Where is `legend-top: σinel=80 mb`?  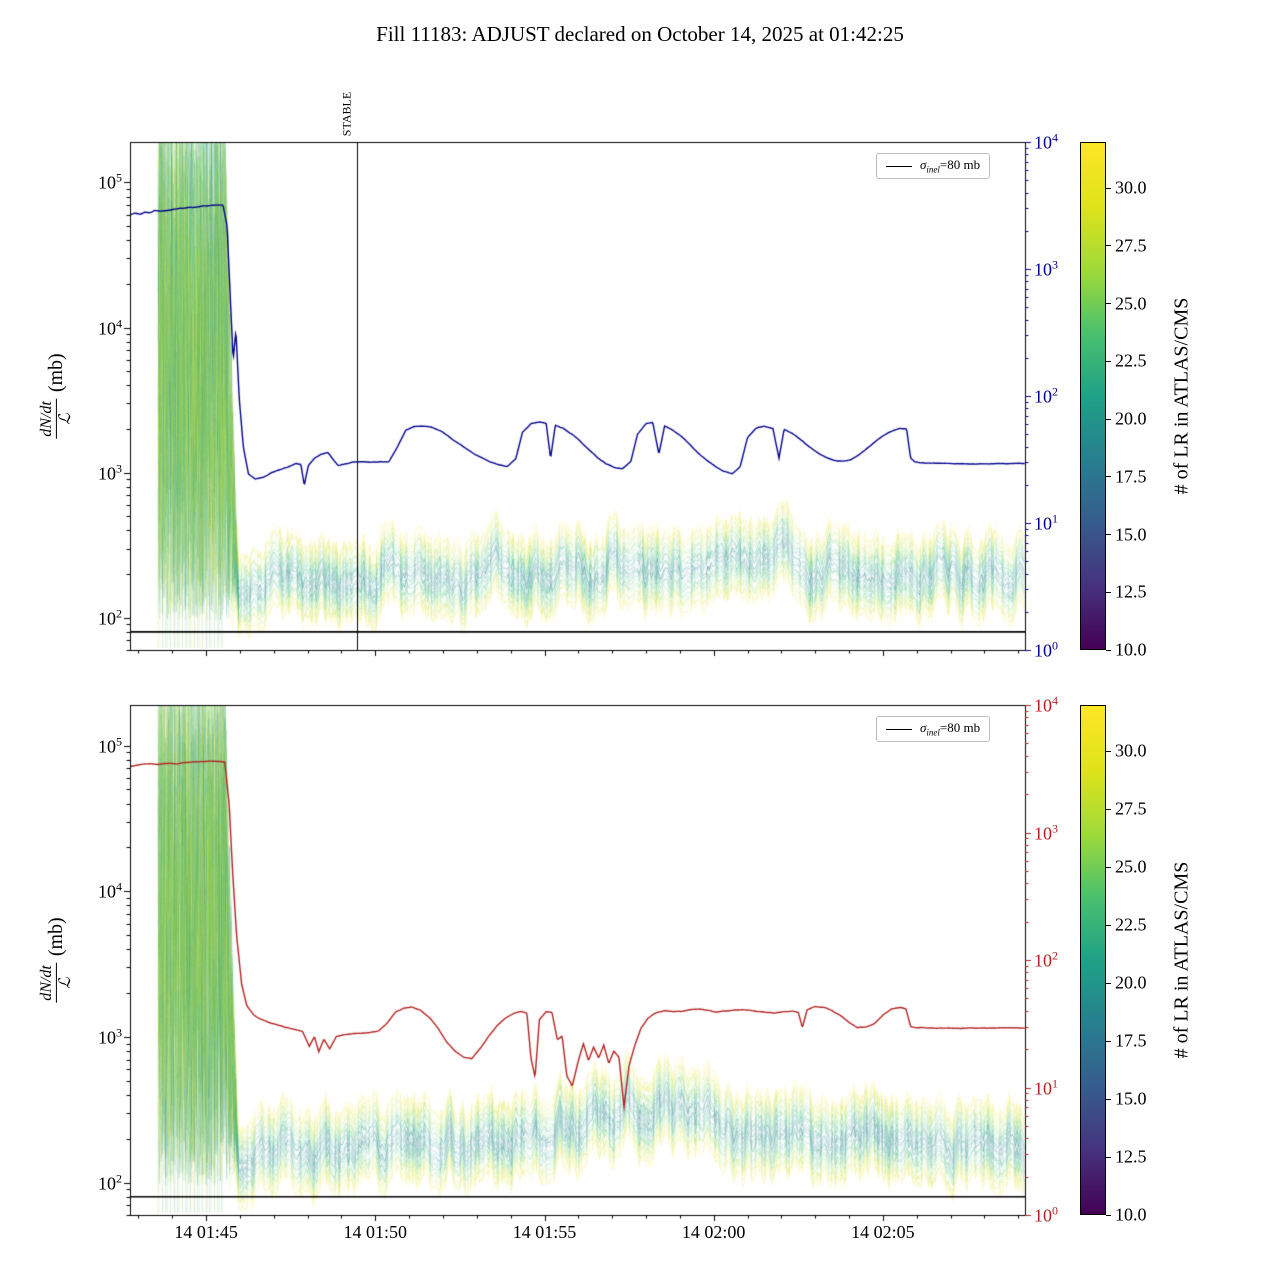
legend-top: σinel=80 mb is located at coordinates (933, 166).